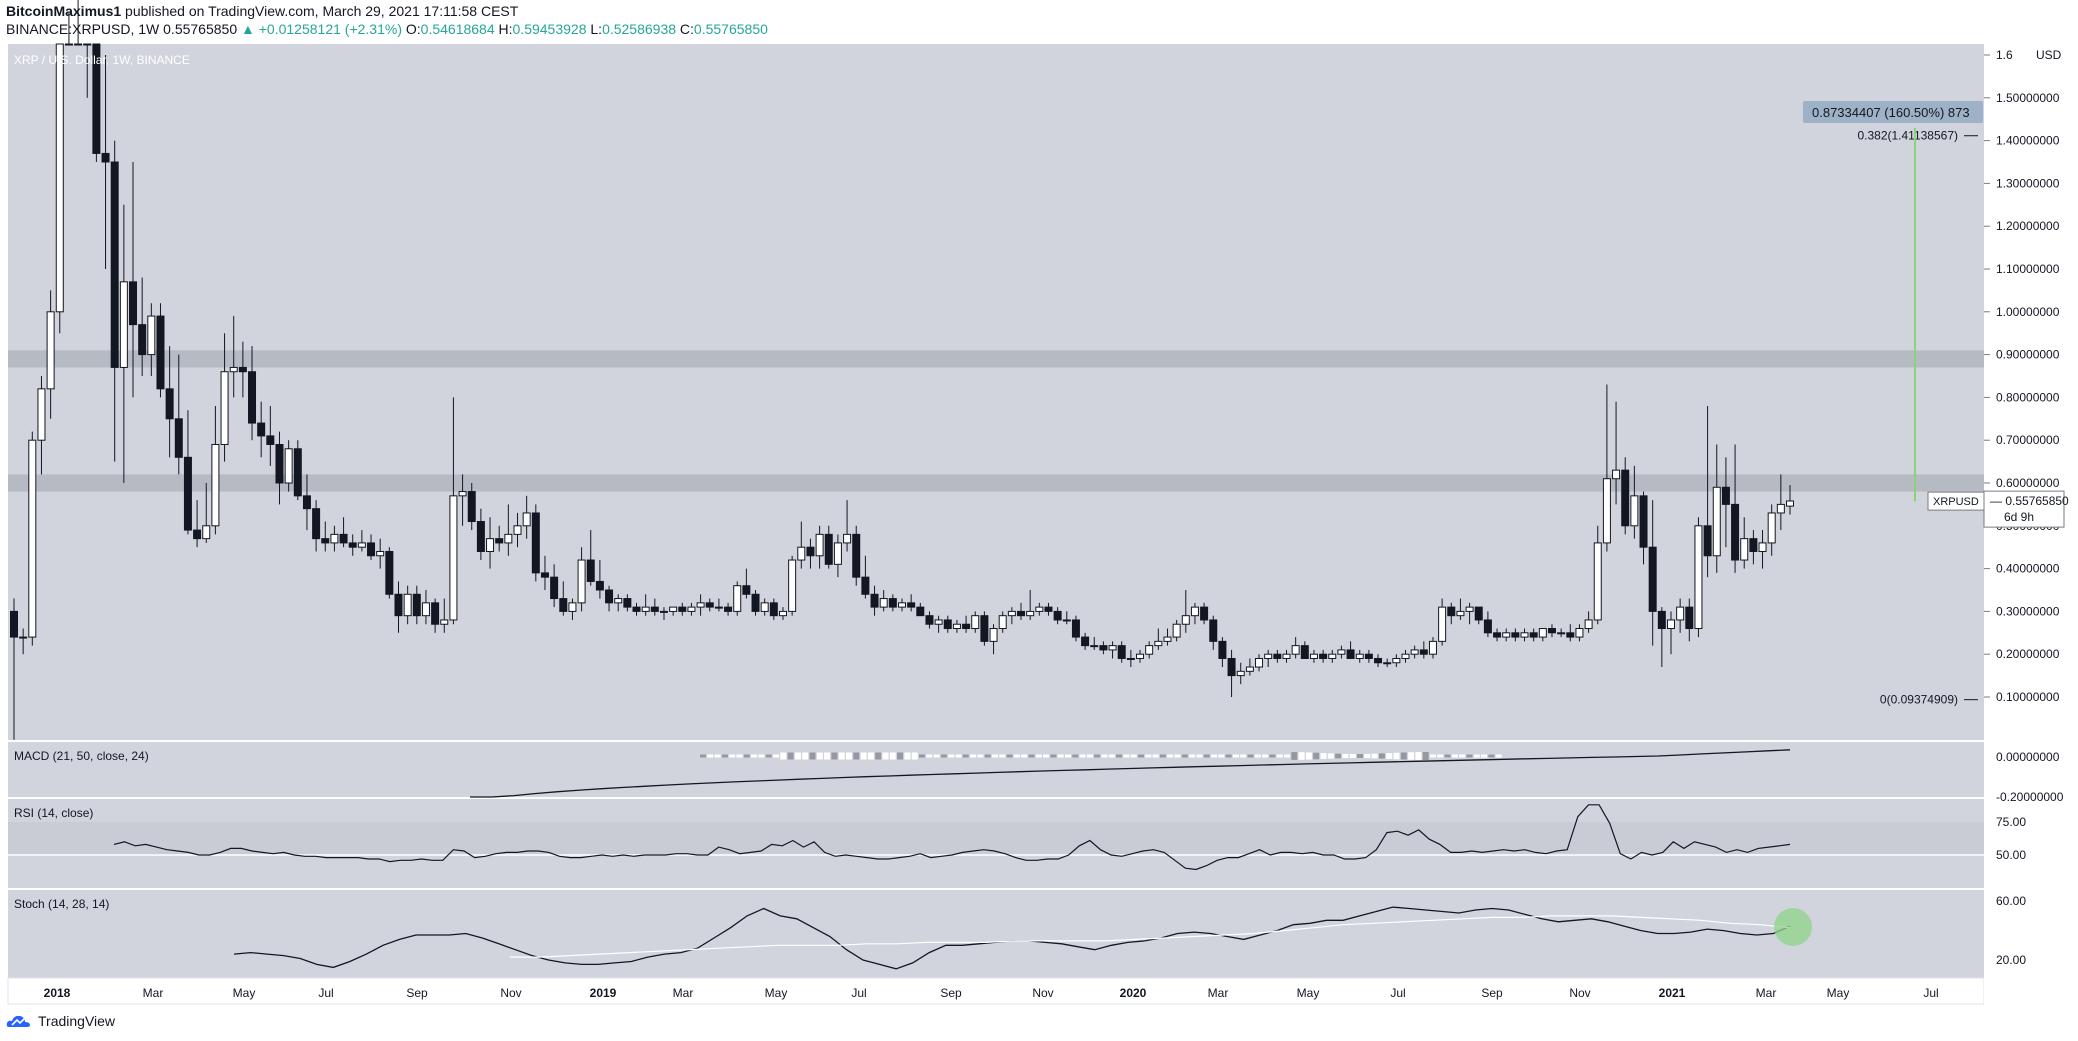 The width and height of the screenshot is (2078, 1041). Describe the element at coordinates (64, 11) in the screenshot. I see `author-name: BitcoinMaximus1` at that location.